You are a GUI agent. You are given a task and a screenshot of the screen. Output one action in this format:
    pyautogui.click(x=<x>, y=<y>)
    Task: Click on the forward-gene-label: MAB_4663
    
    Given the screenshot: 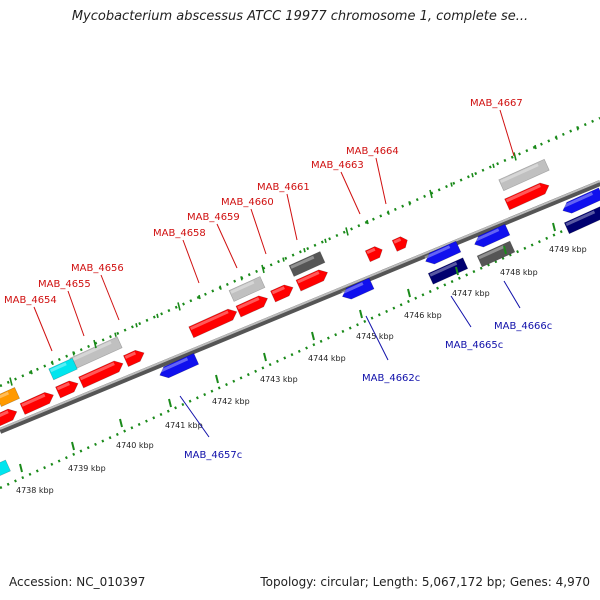 What is the action you would take?
    pyautogui.click(x=337, y=165)
    